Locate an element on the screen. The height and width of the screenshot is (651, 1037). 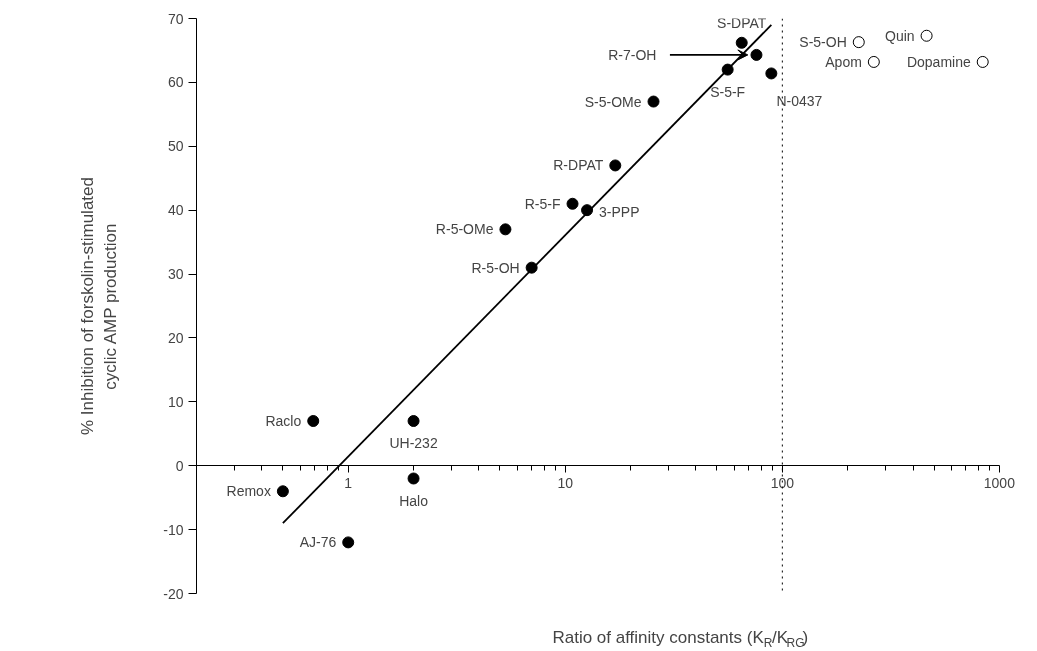
y-tick-label: 30 is located at coordinates (175, 274).